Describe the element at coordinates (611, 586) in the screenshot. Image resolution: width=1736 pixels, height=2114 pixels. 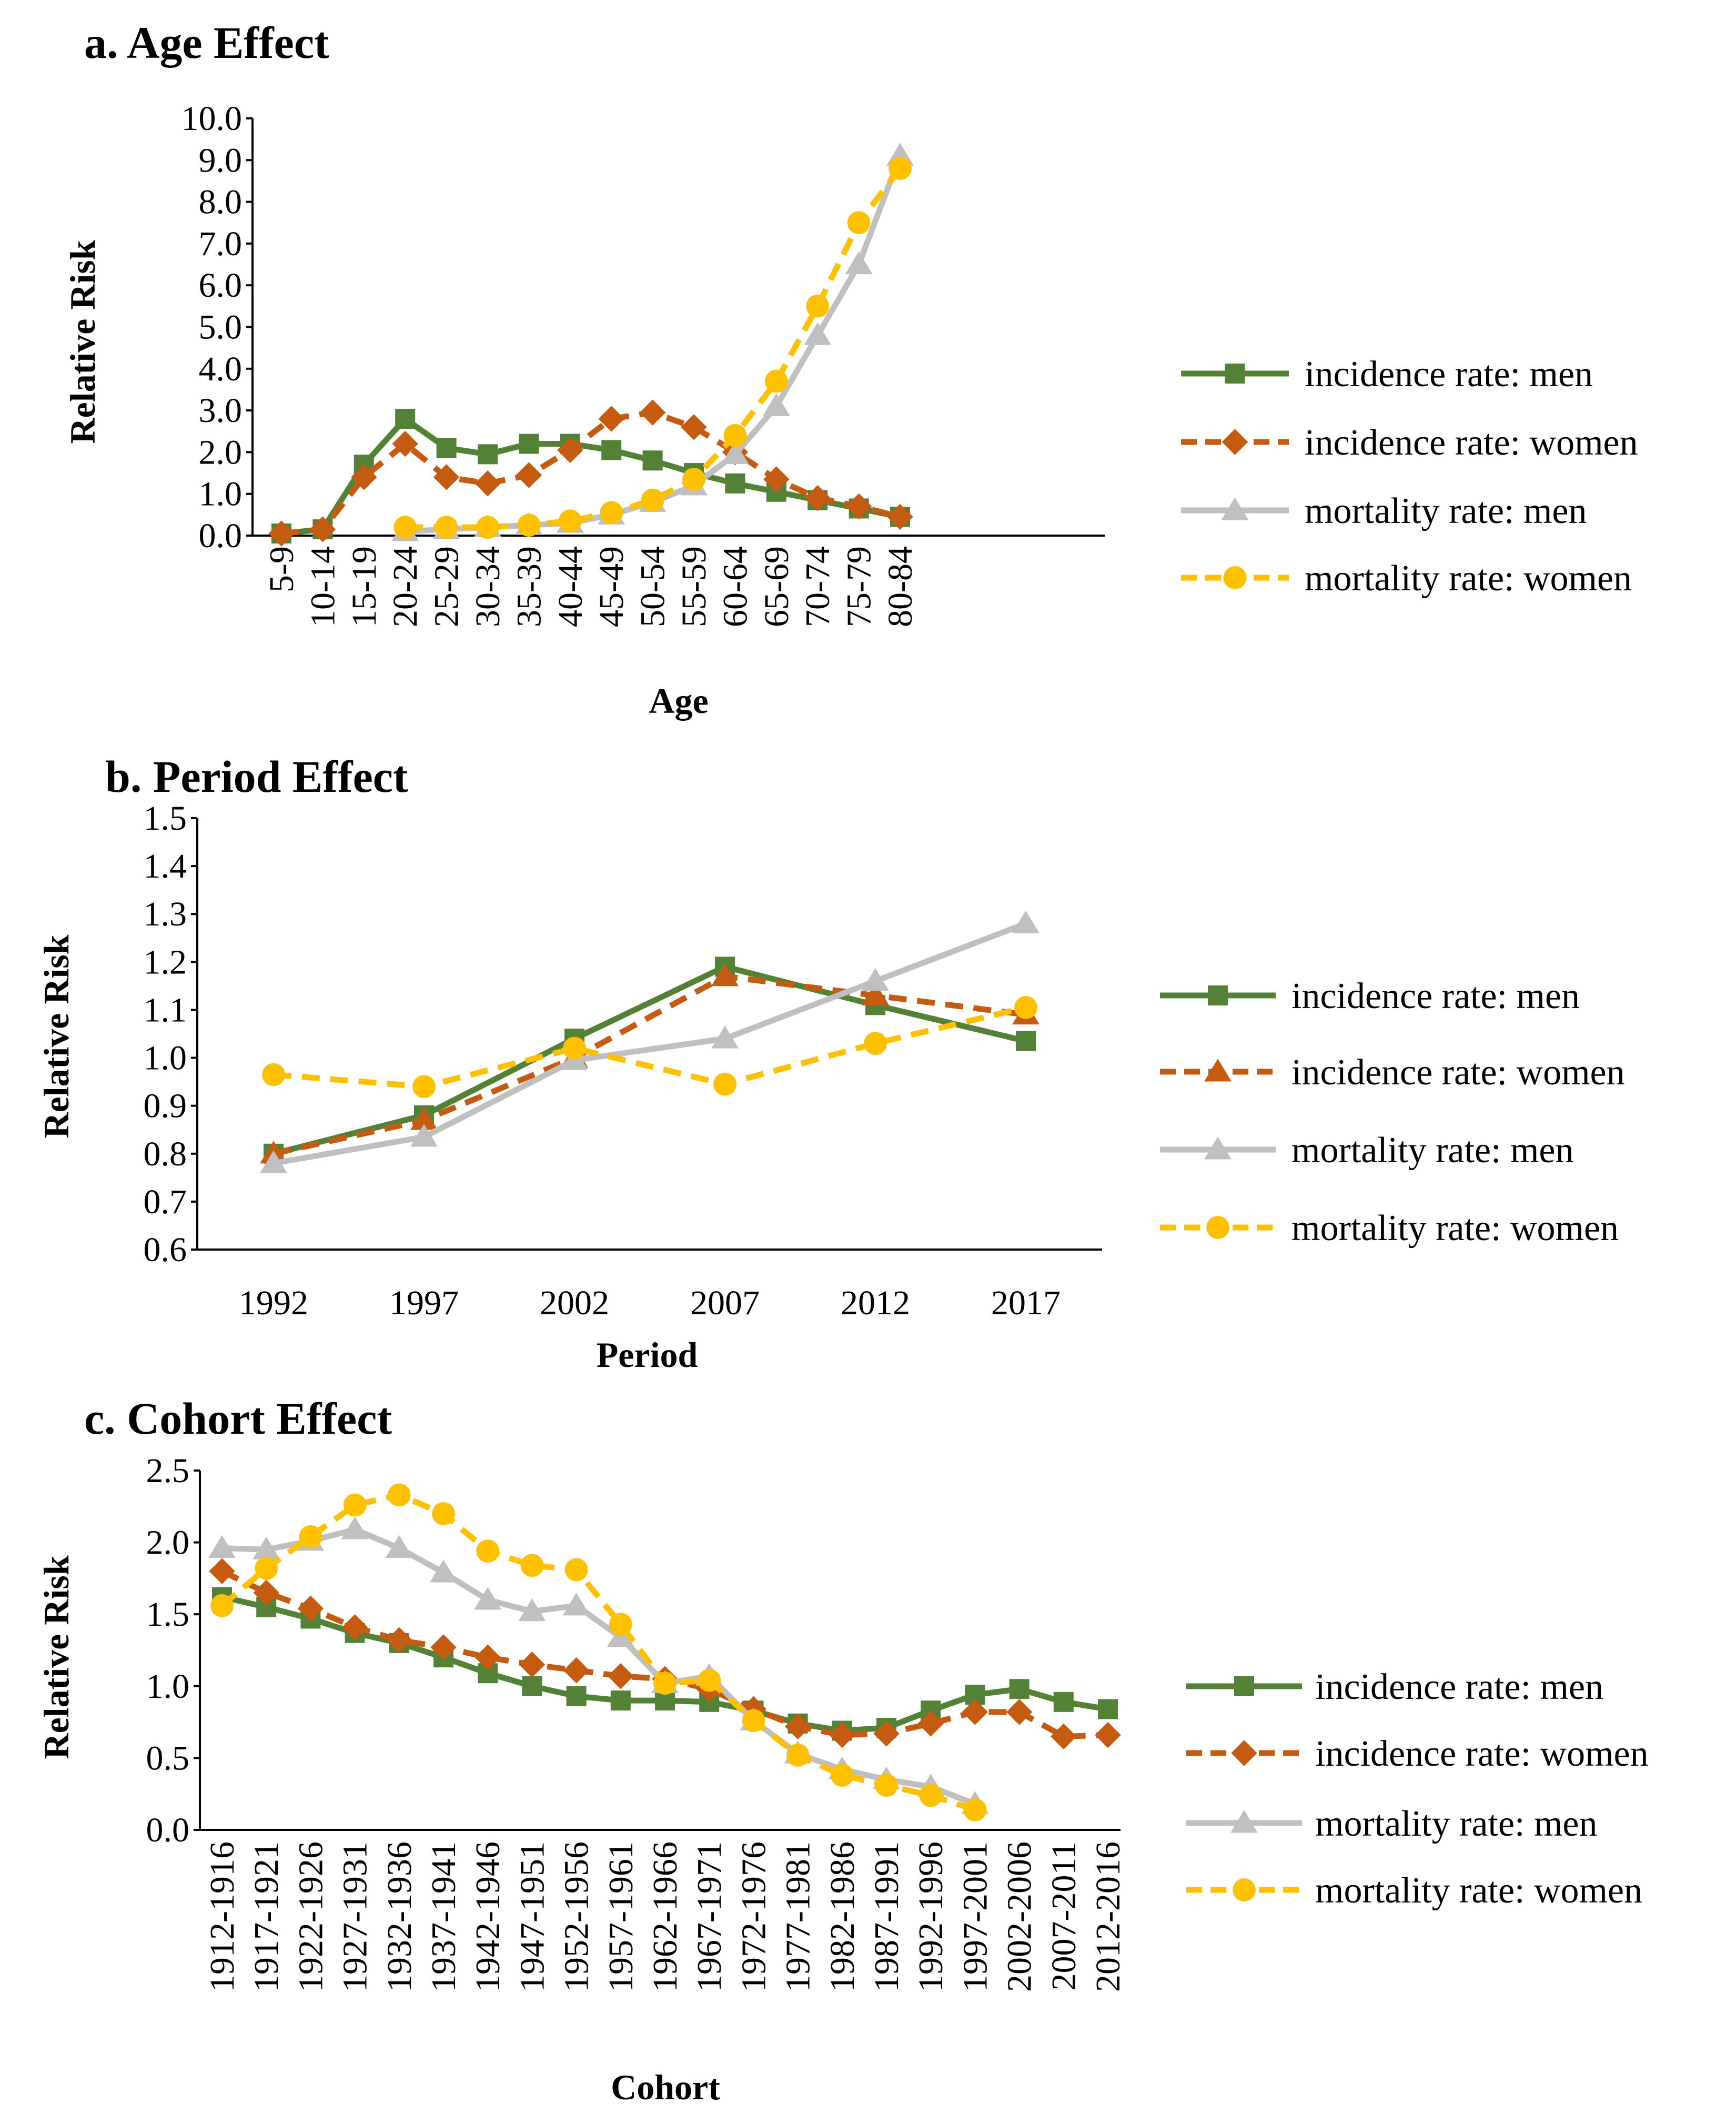
I see `x-tick-label: 45-49` at that location.